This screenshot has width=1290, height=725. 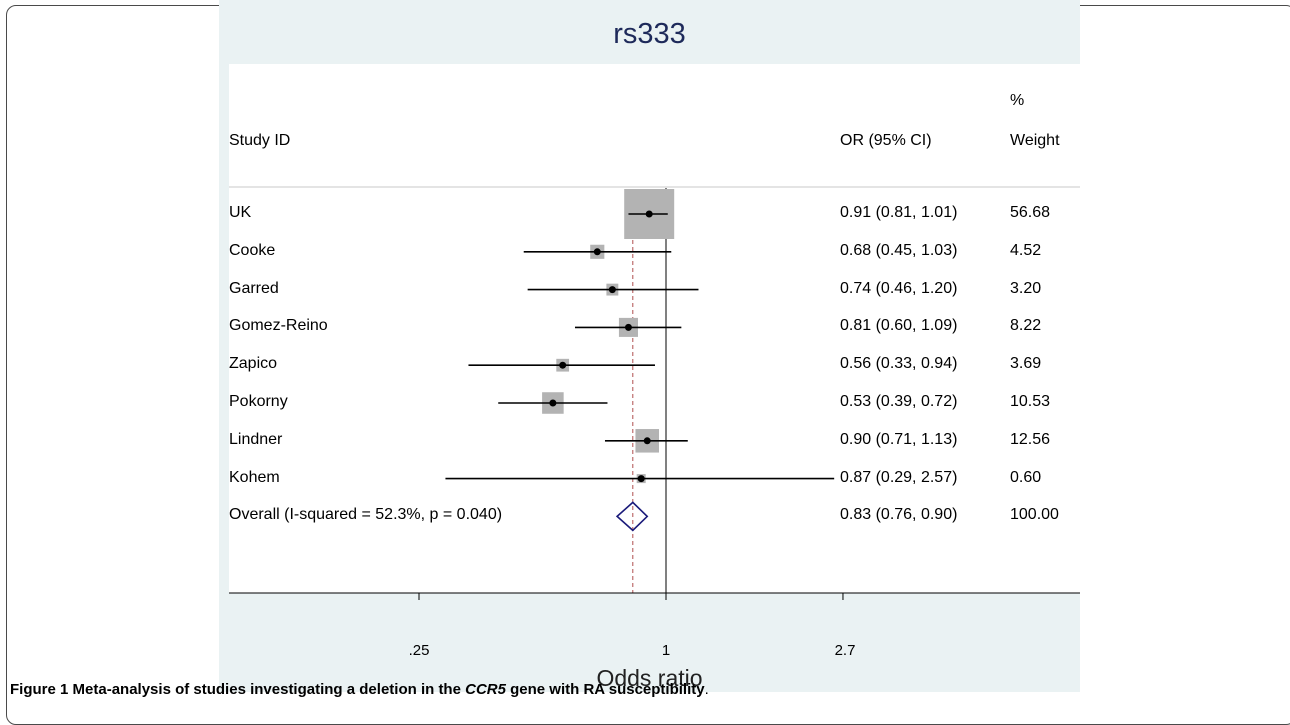 I want to click on study-label: Gomez-Reino, so click(x=278, y=326).